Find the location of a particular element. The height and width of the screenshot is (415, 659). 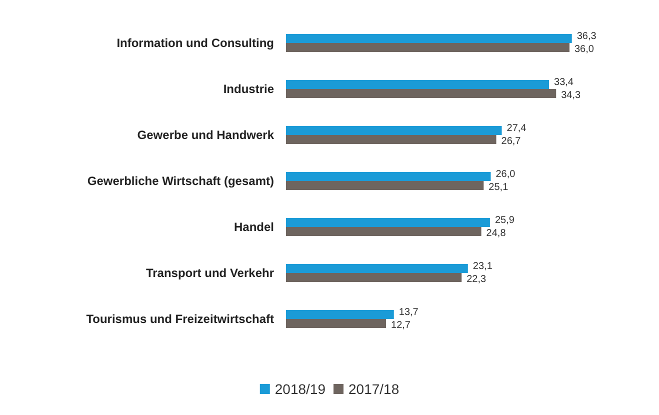

data-label: 26,7 is located at coordinates (511, 141).